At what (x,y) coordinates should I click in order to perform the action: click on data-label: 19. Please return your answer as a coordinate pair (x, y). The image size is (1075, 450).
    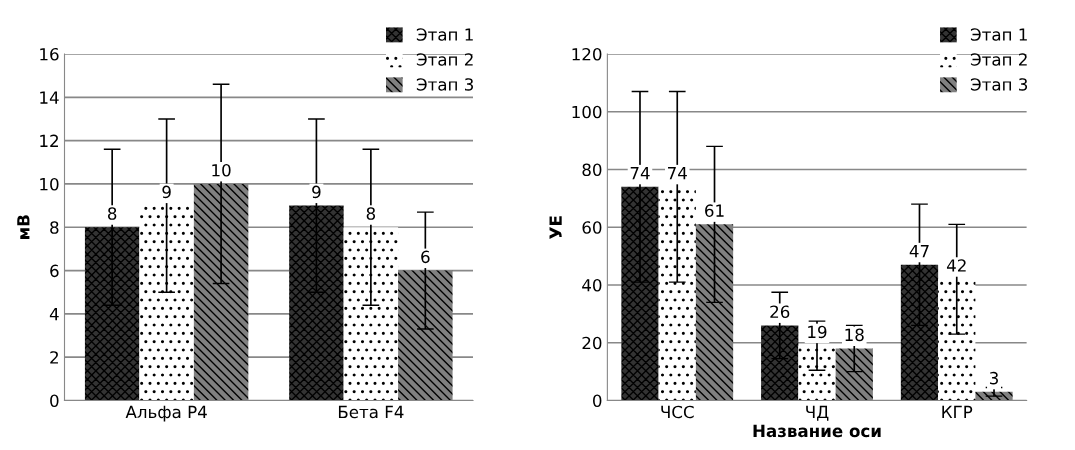
    Looking at the image, I should click on (817, 332).